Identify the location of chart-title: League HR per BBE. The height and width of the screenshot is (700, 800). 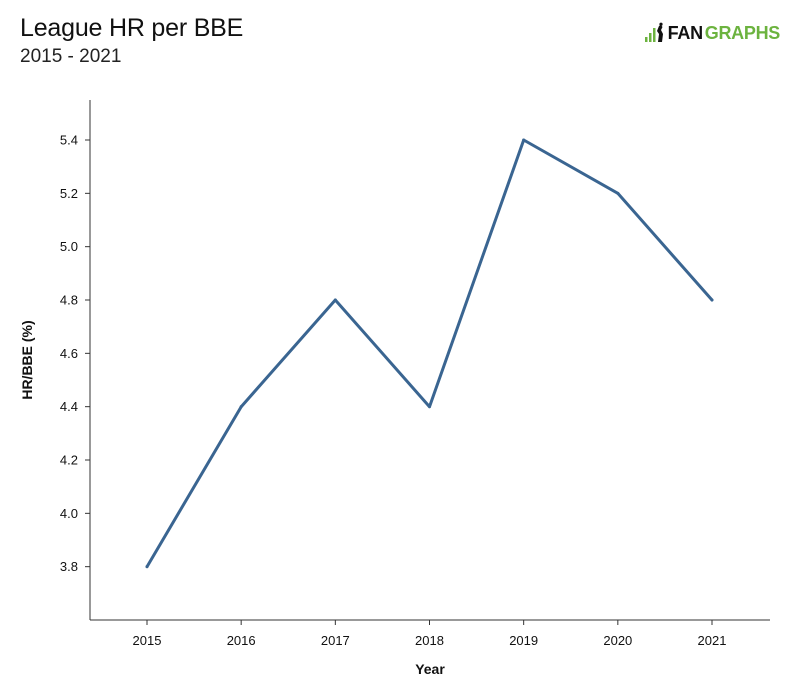
(132, 28).